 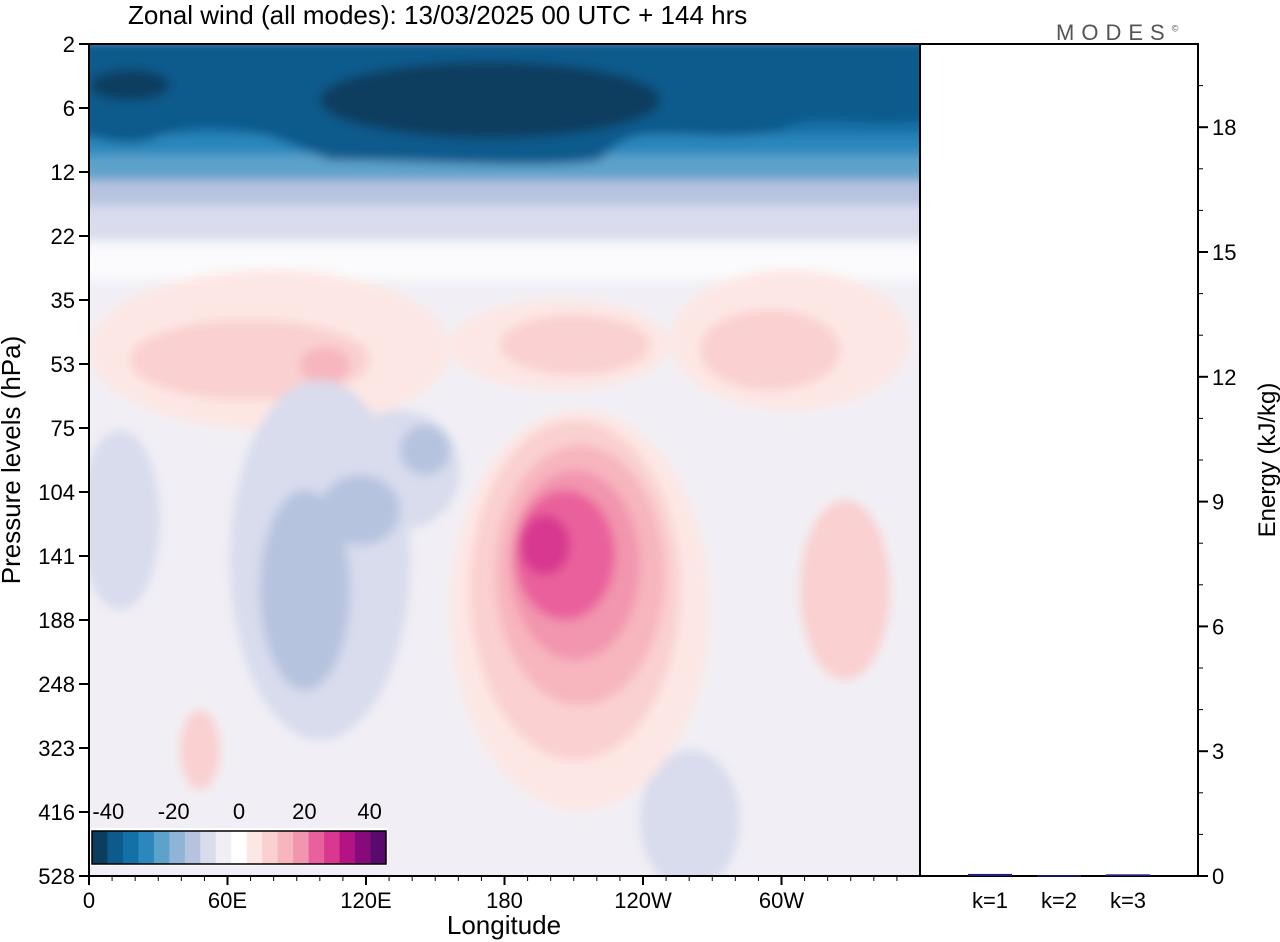 What do you see at coordinates (13, 460) in the screenshot?
I see `y-axis-label: Pressure levels (hPa)` at bounding box center [13, 460].